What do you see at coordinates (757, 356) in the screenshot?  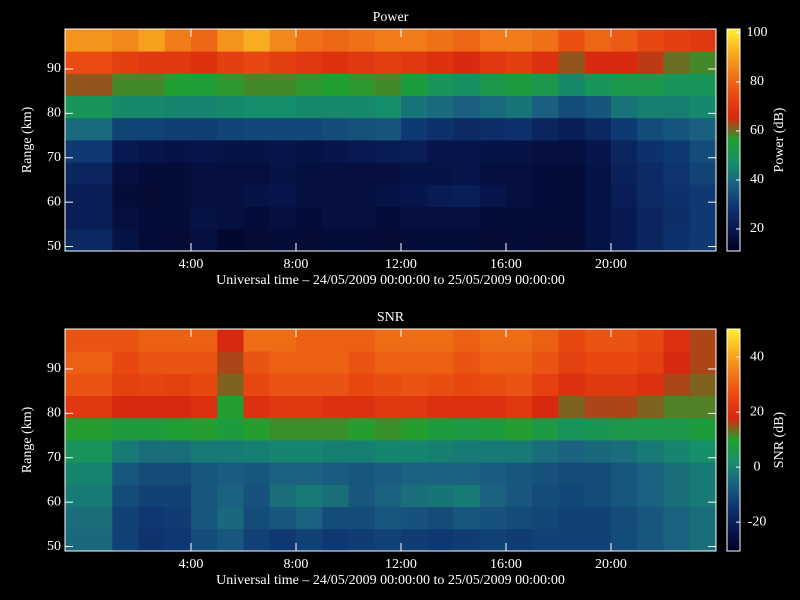 I see `colorbar-tick-label: 40` at bounding box center [757, 356].